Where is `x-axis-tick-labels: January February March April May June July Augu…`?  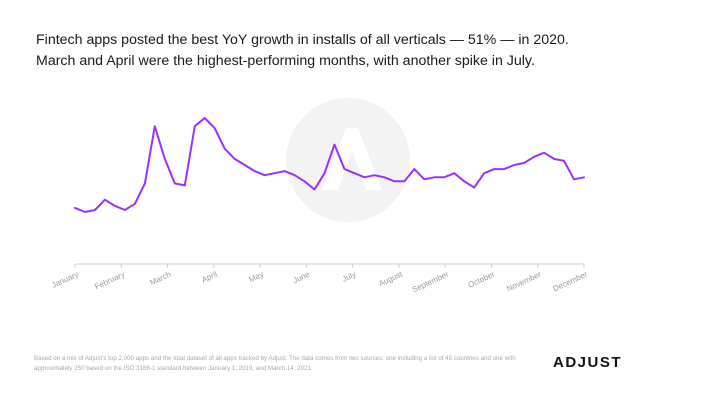 x-axis-tick-labels: January February March April May June July Augu… is located at coordinates (319, 281).